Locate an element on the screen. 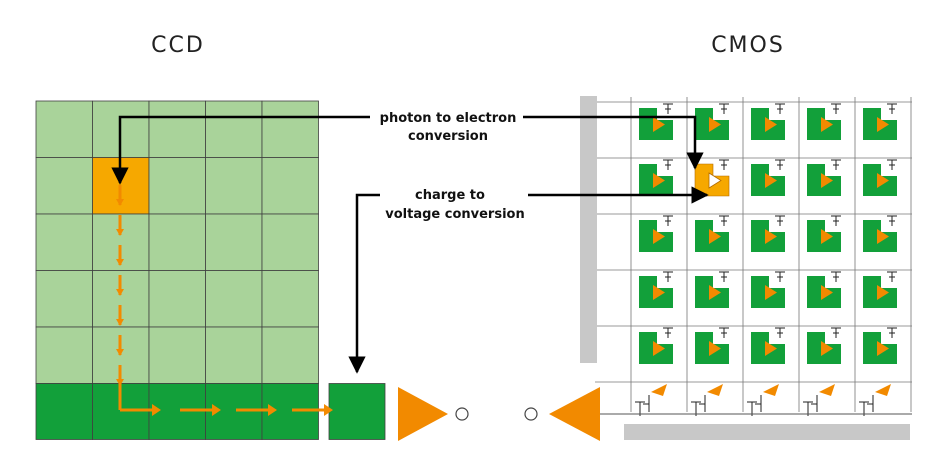  ccd-amplifier is located at coordinates (423, 414).